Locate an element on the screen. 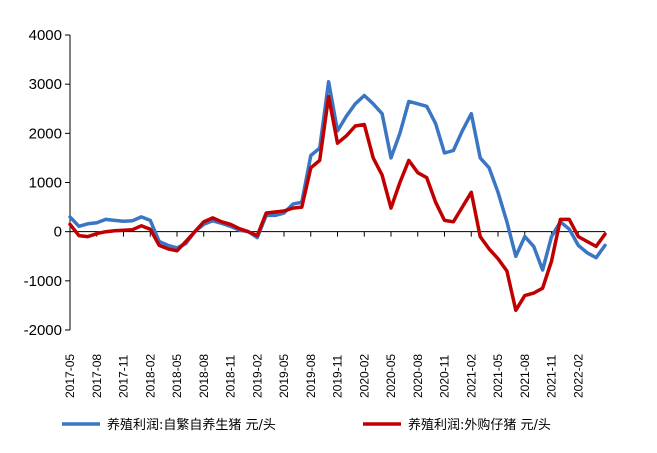  legend-label: 养殖利润:外购仔猪 元/头 is located at coordinates (479, 425).